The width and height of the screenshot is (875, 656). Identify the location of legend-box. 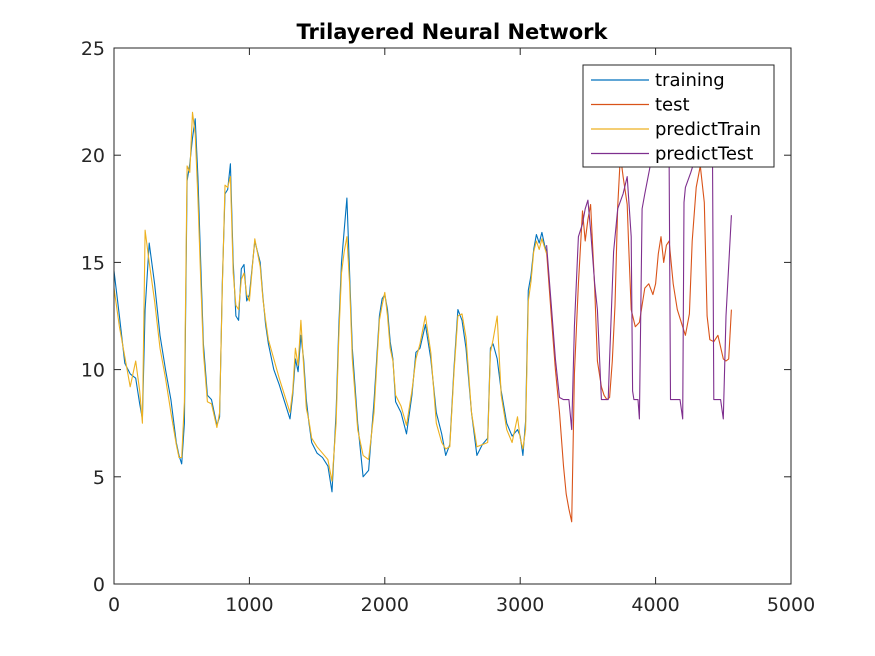
(678, 116).